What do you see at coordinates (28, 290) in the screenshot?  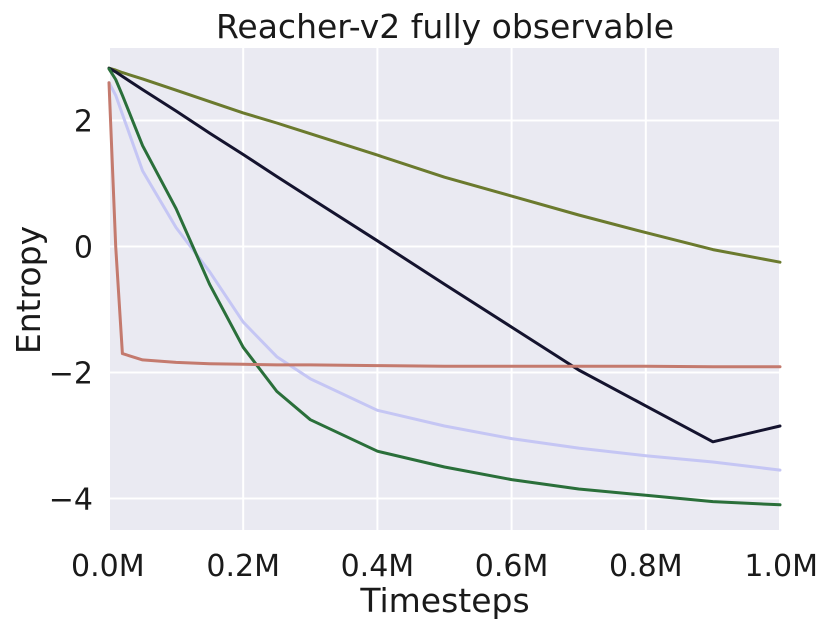 I see `y-axis-label: Entropy` at bounding box center [28, 290].